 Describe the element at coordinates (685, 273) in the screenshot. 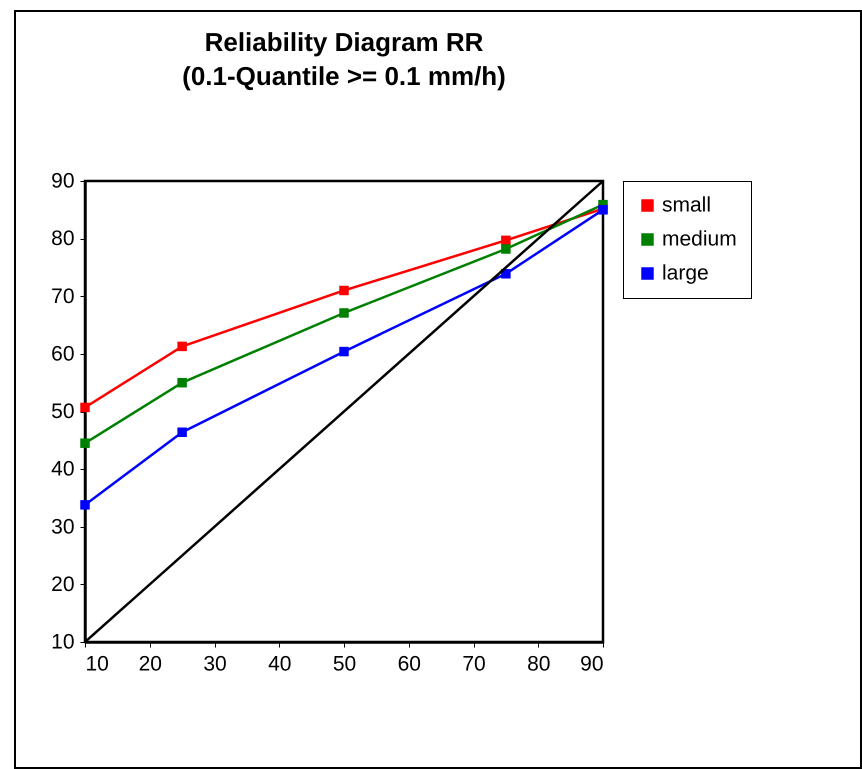

I see `legend-label: large` at that location.